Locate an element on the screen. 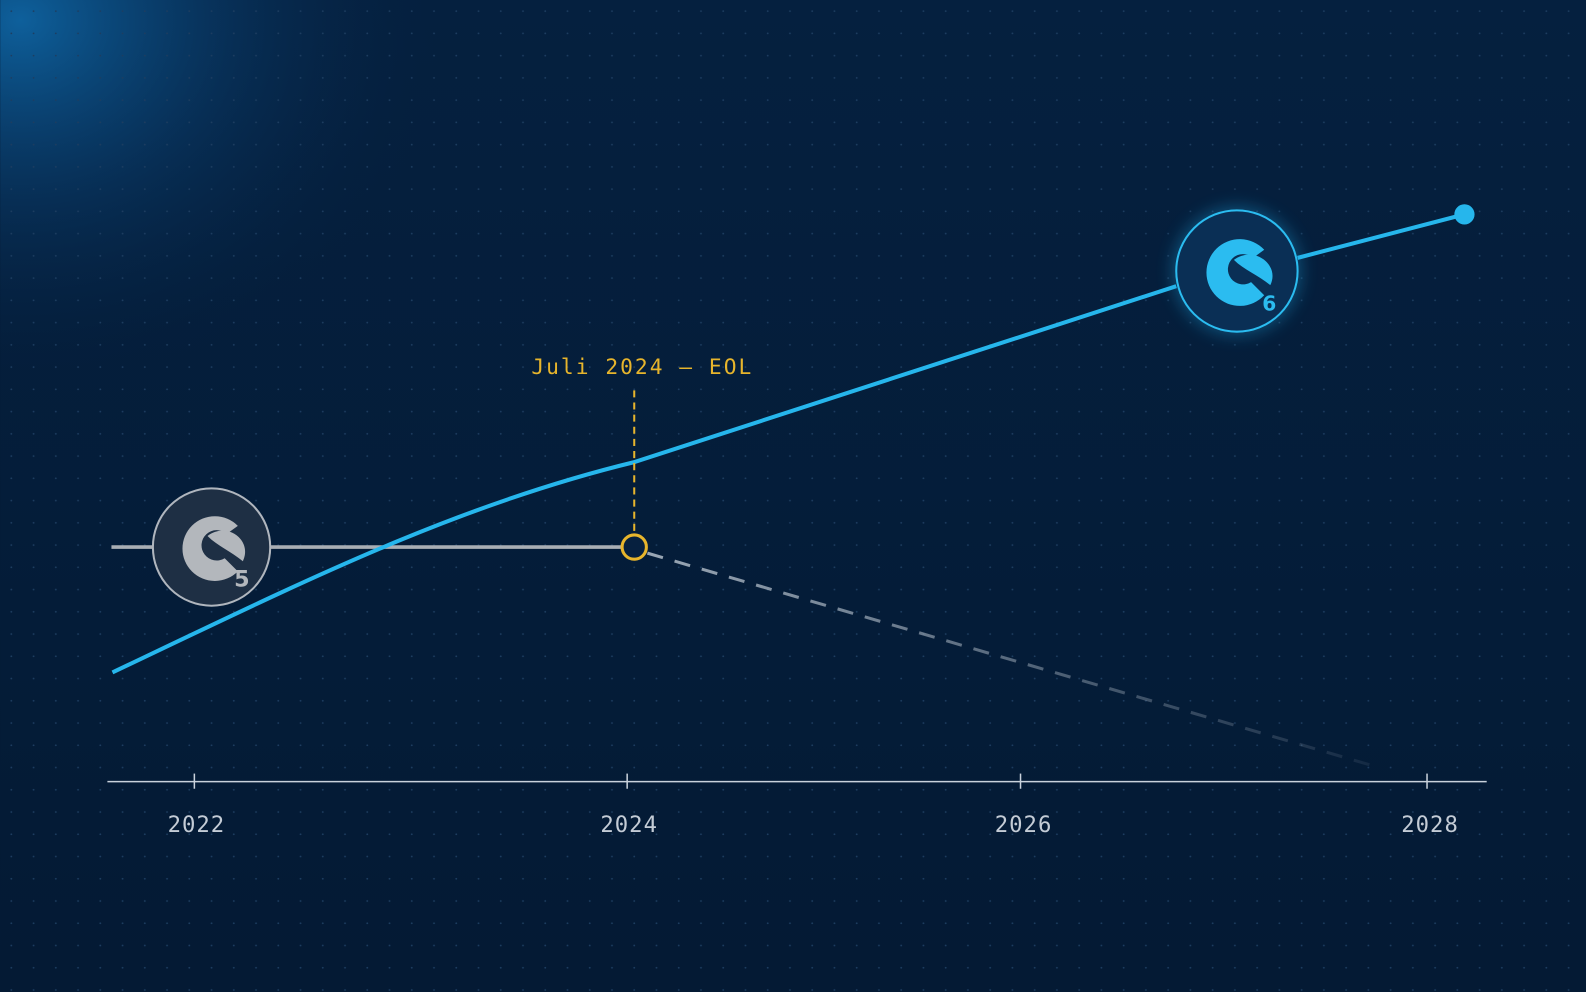 The height and width of the screenshot is (992, 1586). tick-label: 2024 is located at coordinates (629, 825).